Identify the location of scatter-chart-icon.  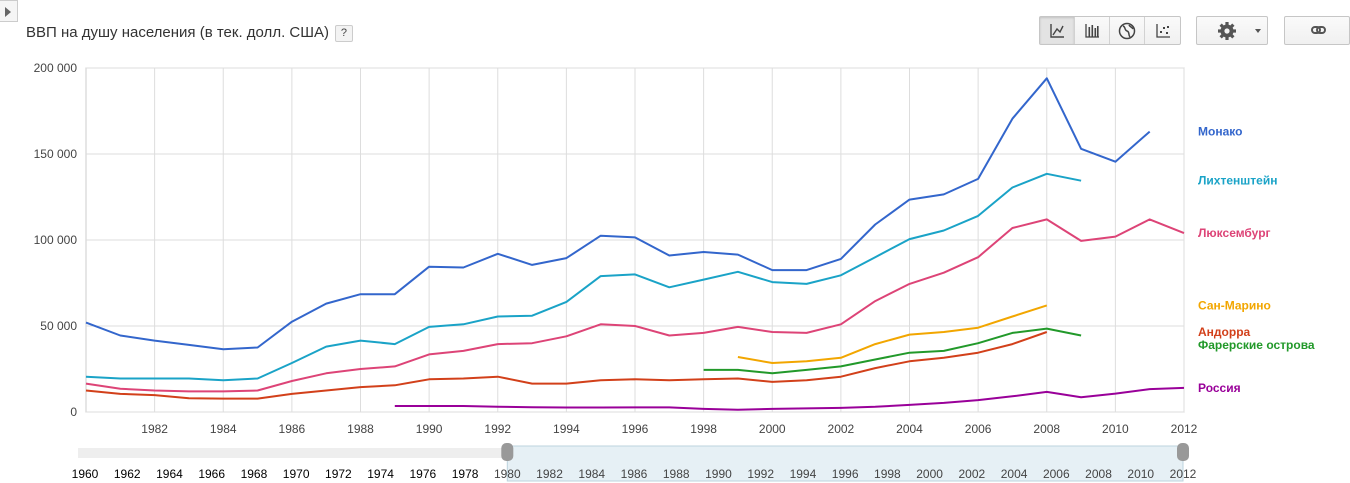
(1162, 30).